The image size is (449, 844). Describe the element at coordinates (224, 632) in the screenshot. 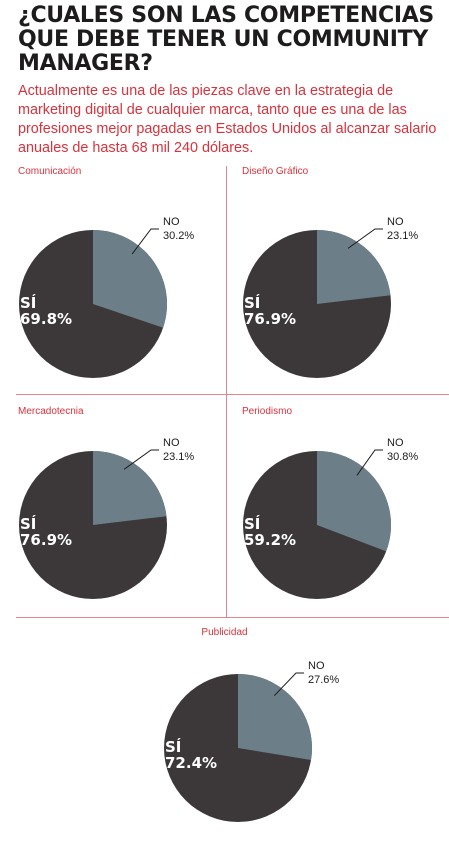

I see `chart-title-publicidad: Publicidad` at that location.